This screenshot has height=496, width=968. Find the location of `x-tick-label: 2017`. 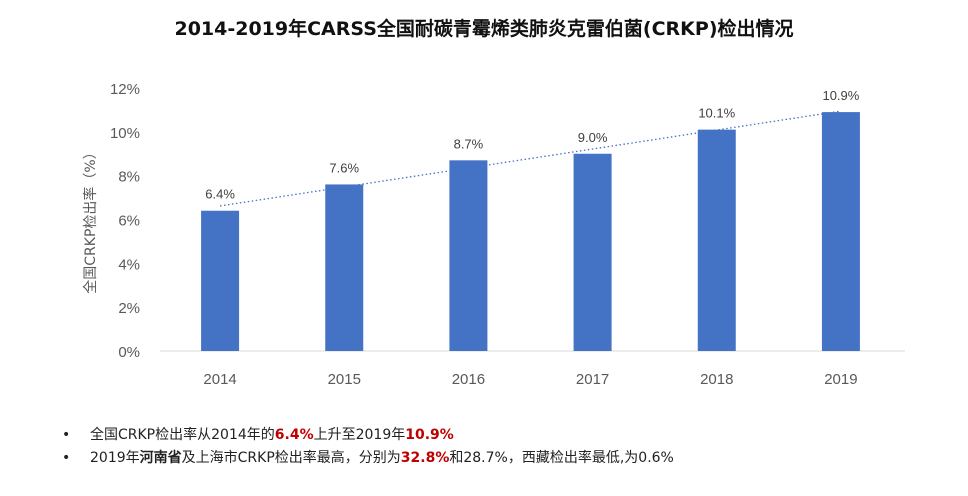

x-tick-label: 2017 is located at coordinates (592, 379).